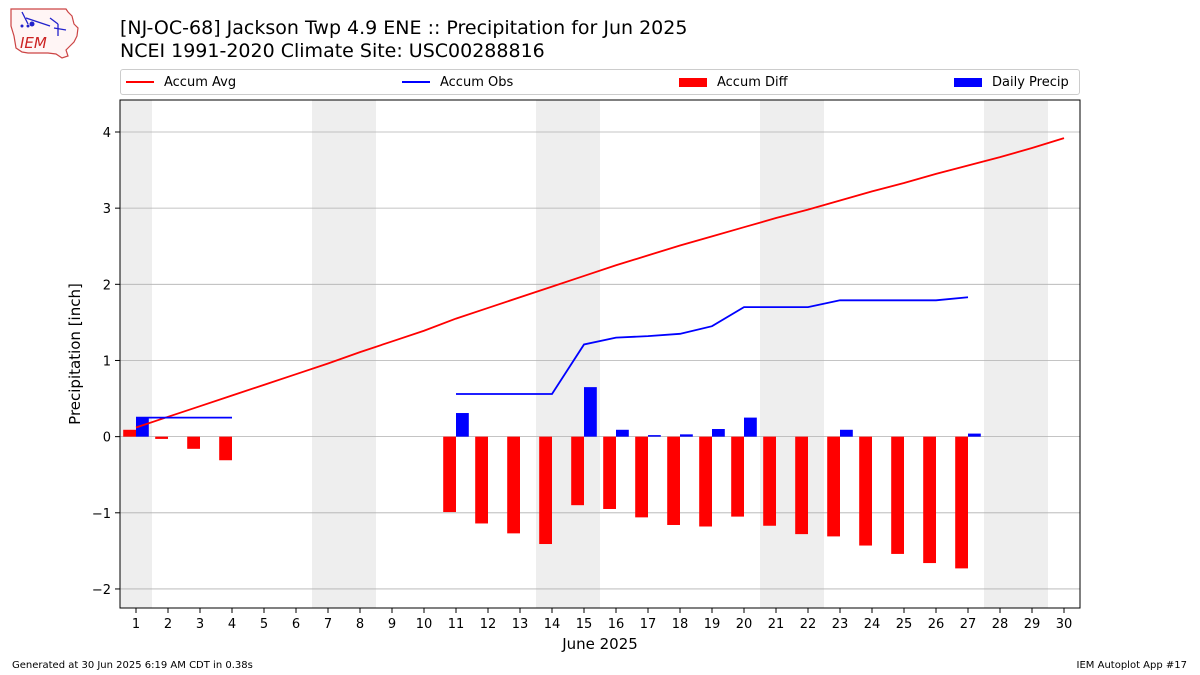 This screenshot has height=675, width=1200. Describe the element at coordinates (107, 361) in the screenshot. I see `y-tick-label-1: 1` at that location.